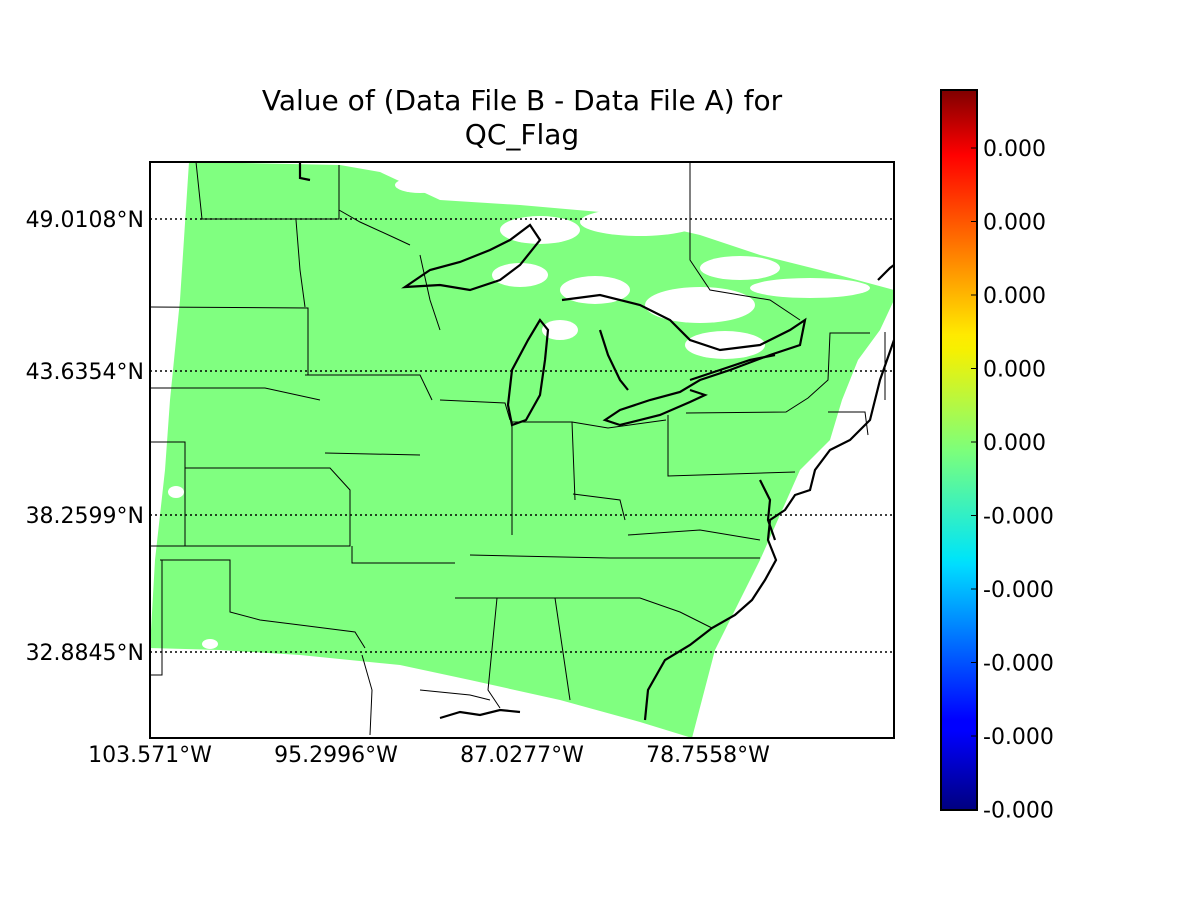 Image resolution: width=1200 pixels, height=900 pixels. Describe the element at coordinates (85, 220) in the screenshot. I see `lat-label-1: 49.0108°N` at that location.